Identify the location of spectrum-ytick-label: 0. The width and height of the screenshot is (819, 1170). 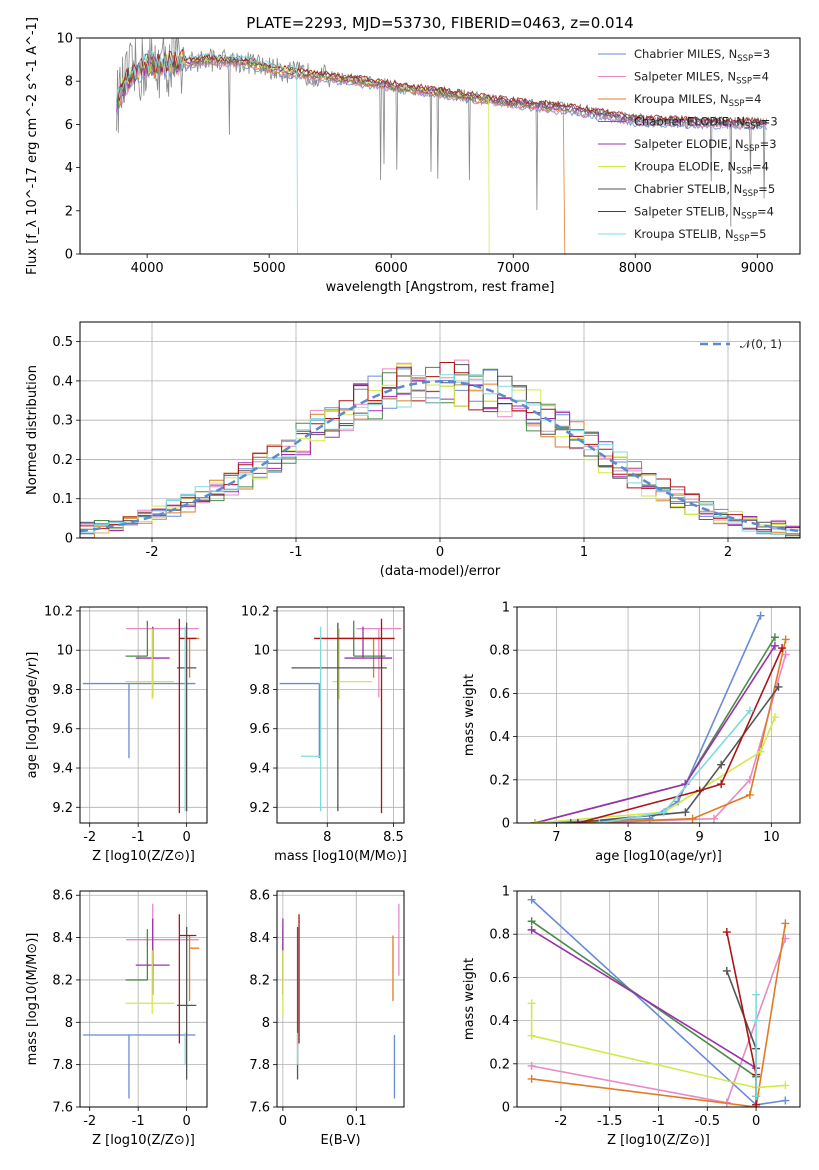
(69, 255).